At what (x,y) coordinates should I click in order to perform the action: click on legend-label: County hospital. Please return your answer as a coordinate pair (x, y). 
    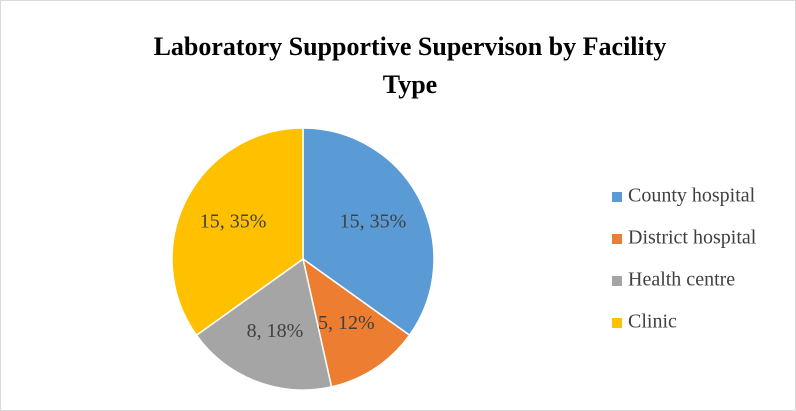
    Looking at the image, I should click on (692, 196).